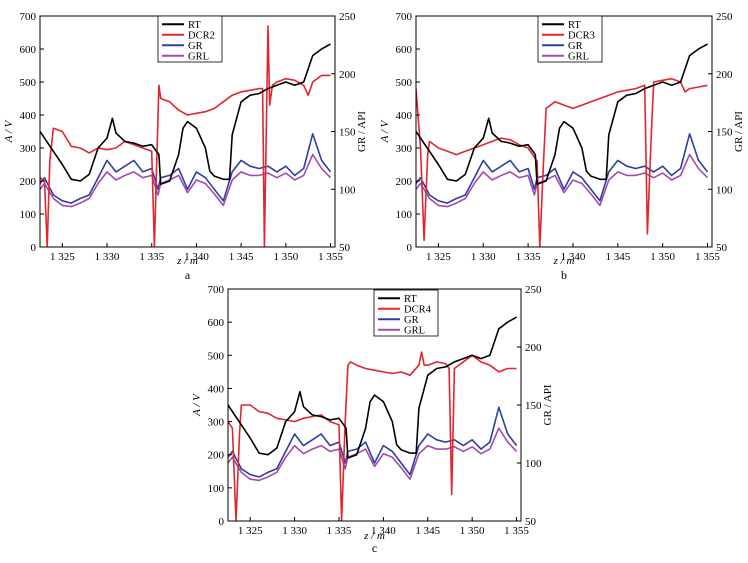  I want to click on series-line-dcr3, so click(562, 162).